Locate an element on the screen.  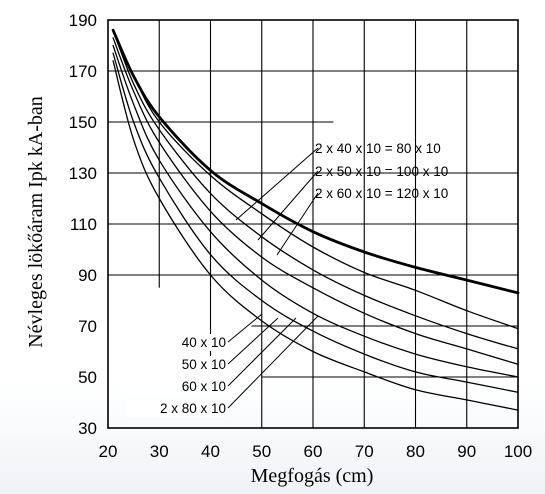
x-tick-label: 70 is located at coordinates (364, 451).